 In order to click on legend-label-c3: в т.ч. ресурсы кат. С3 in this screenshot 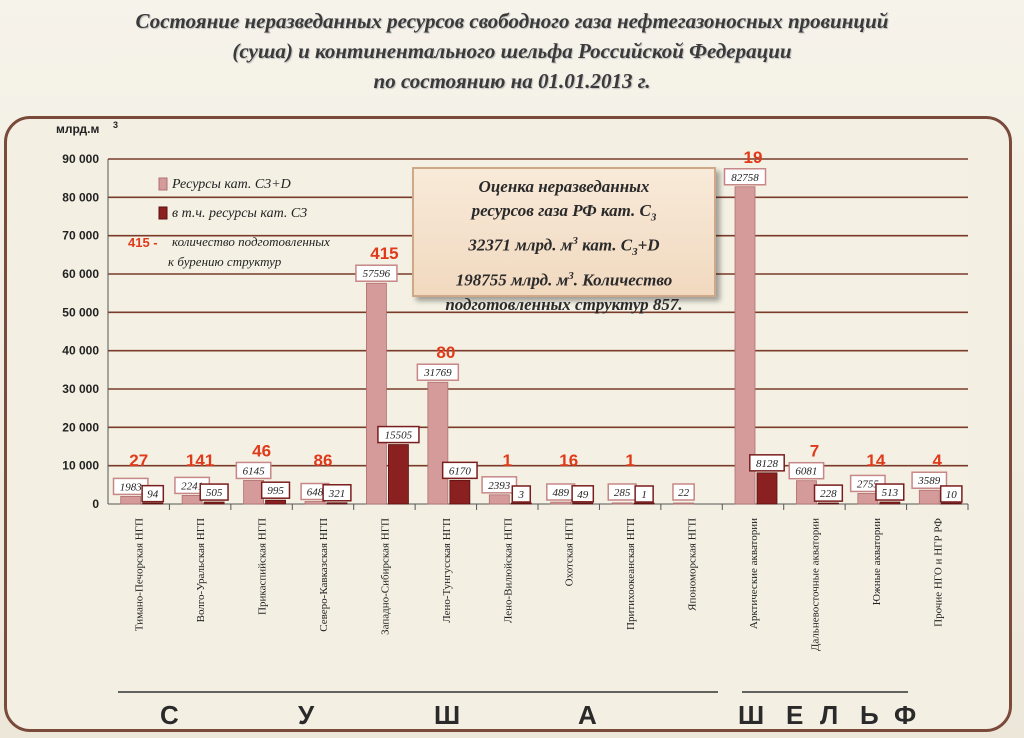, I will do `click(239, 213)`.